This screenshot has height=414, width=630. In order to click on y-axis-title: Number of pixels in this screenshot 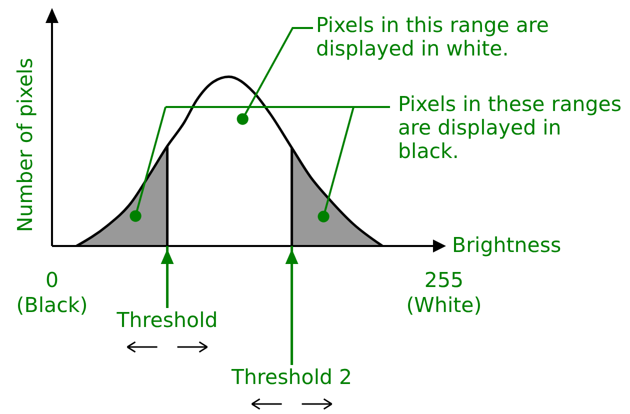, I will do `click(25, 145)`.